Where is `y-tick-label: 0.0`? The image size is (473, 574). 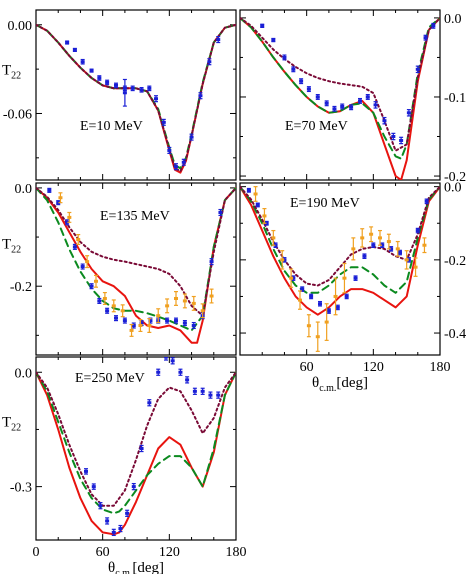
y-tick-label: 0.0 is located at coordinates (24, 373).